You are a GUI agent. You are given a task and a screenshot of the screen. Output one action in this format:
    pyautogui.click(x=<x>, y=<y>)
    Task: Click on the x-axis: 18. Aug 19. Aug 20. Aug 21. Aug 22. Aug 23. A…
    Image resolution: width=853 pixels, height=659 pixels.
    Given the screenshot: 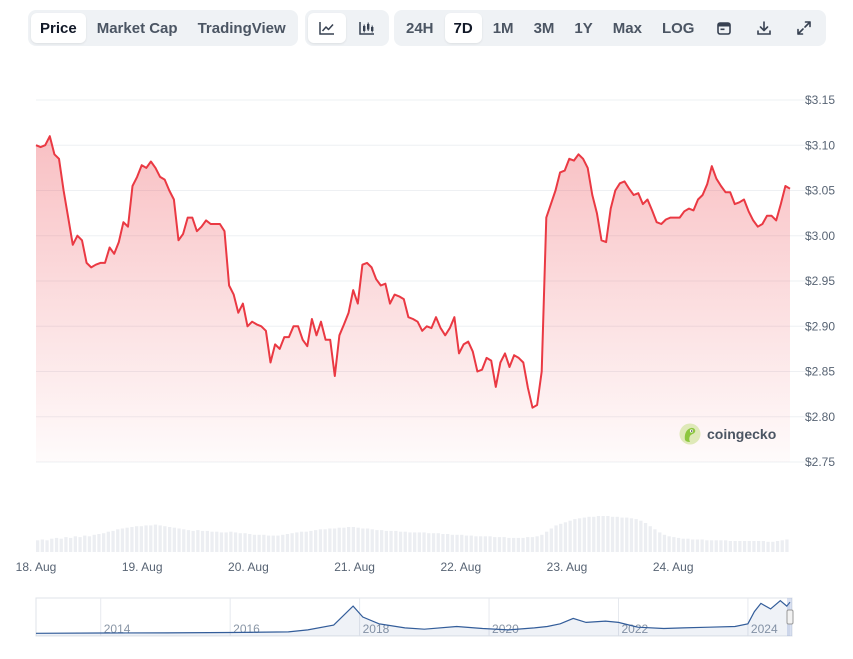 What is the action you would take?
    pyautogui.click(x=355, y=567)
    